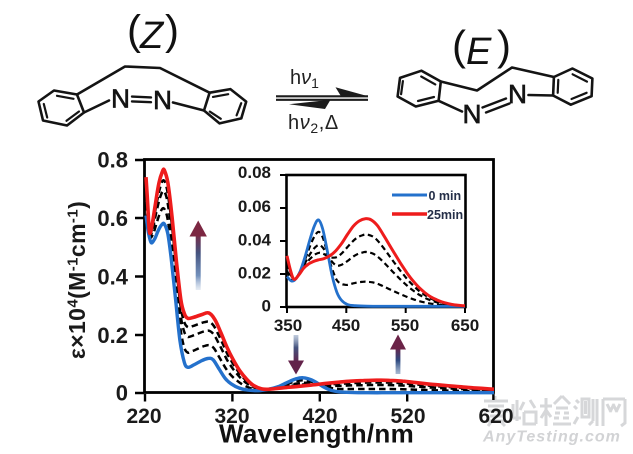 The width and height of the screenshot is (633, 454). What do you see at coordinates (112, 277) in the screenshot?
I see `svg-text: 0.4` at bounding box center [112, 277].